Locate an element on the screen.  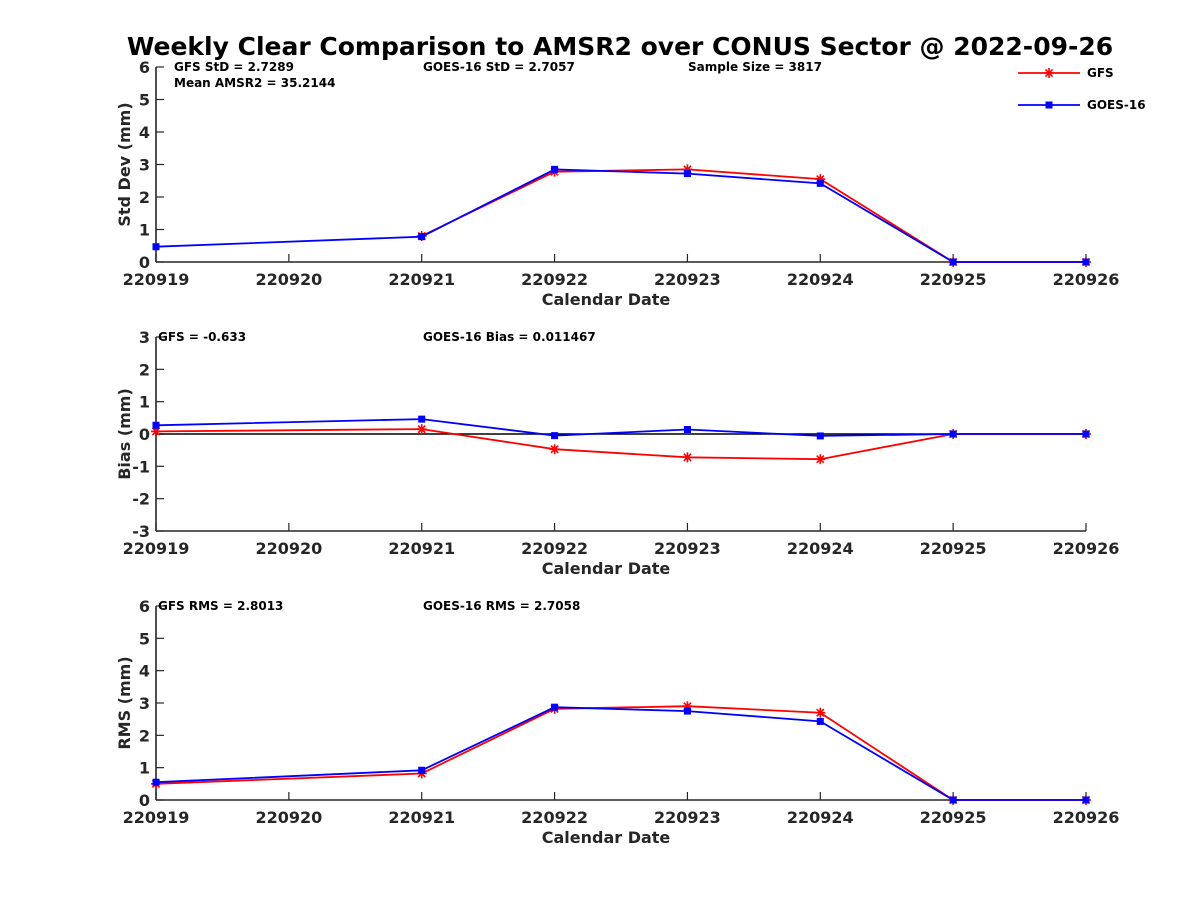
y-axis-label: Bias (mm) is located at coordinates (124, 434).